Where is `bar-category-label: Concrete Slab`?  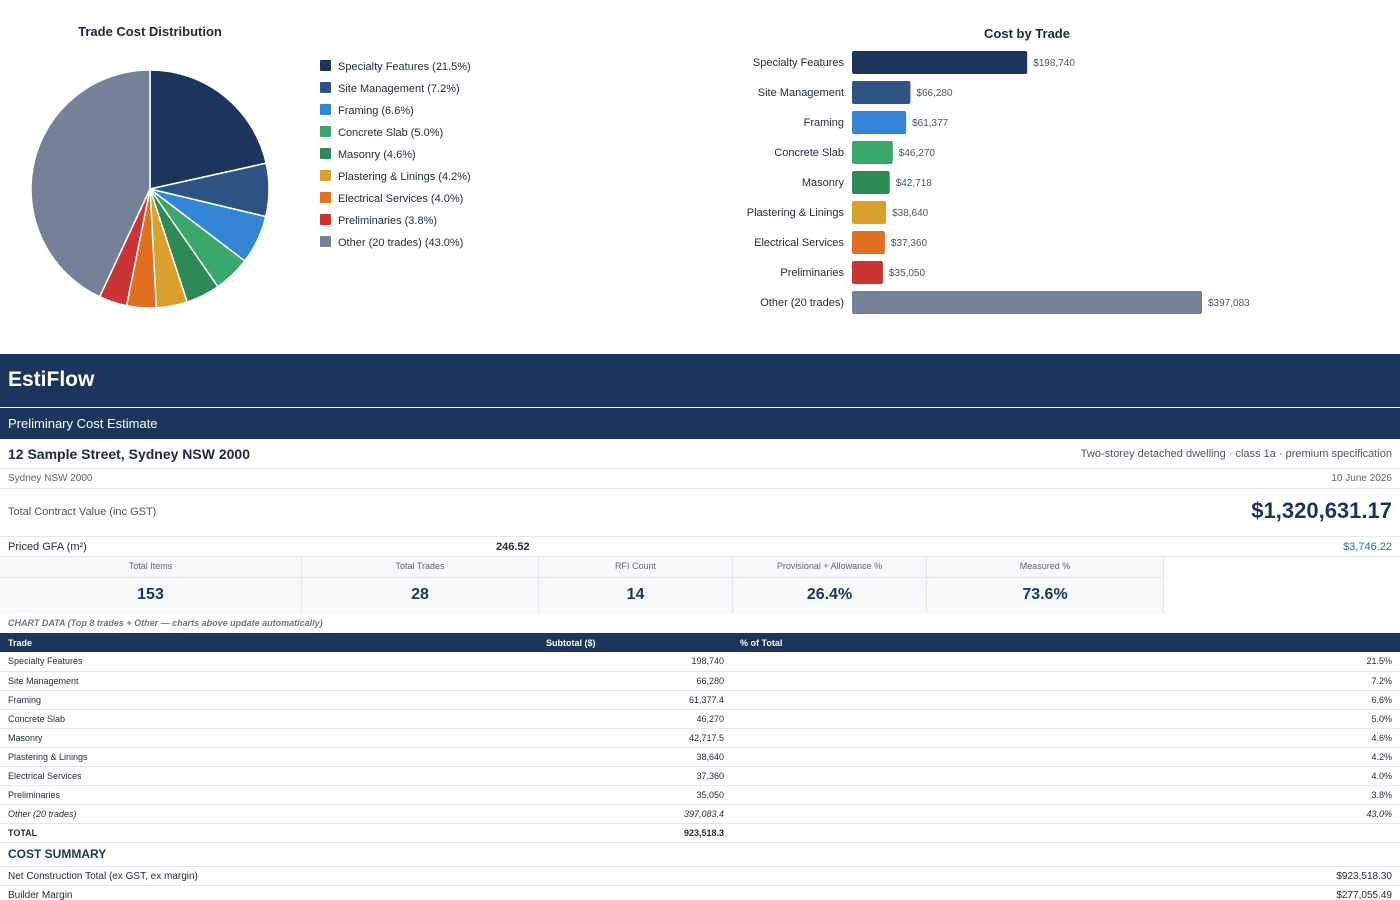
bar-category-label: Concrete Slab is located at coordinates (809, 153).